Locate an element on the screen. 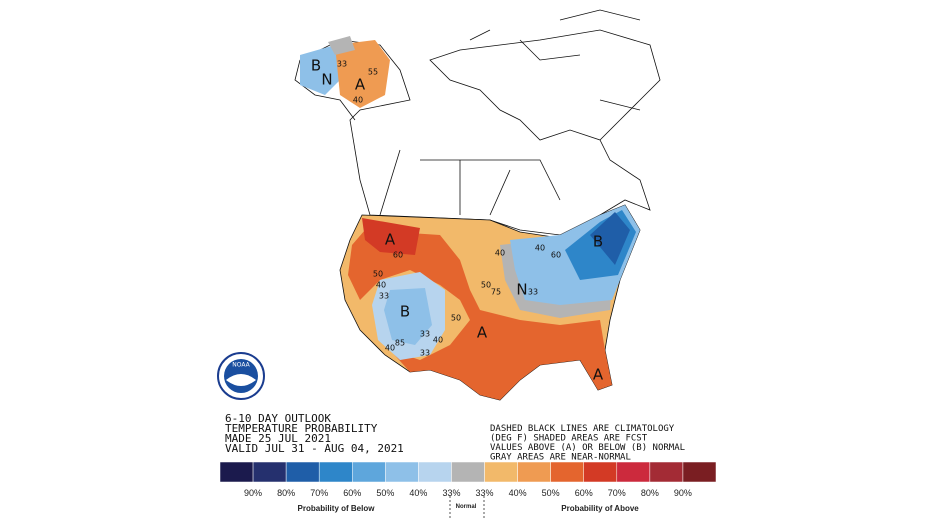 Image resolution: width=932 pixels, height=524 pixels. contour-label: 75 is located at coordinates (496, 292).